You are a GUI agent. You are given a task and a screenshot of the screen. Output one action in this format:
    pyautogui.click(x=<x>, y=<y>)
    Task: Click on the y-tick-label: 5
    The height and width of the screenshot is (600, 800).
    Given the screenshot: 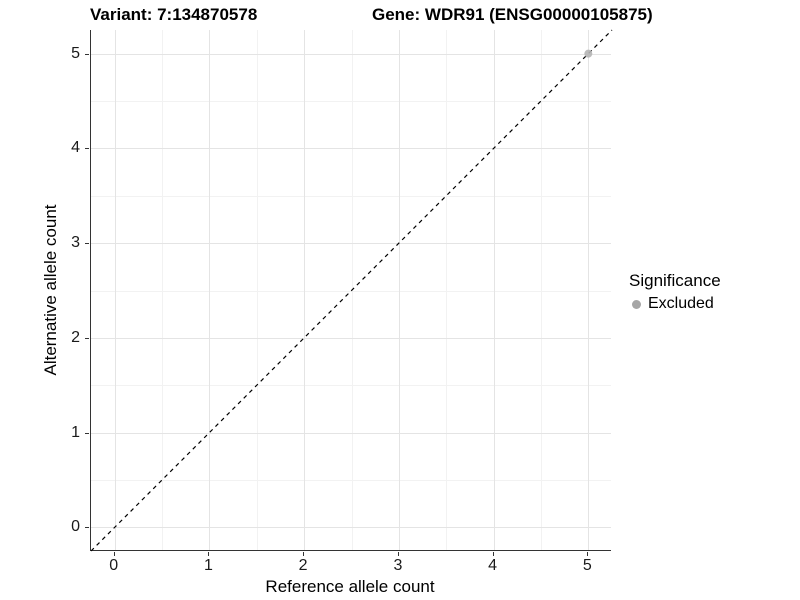 What is the action you would take?
    pyautogui.click(x=75, y=53)
    